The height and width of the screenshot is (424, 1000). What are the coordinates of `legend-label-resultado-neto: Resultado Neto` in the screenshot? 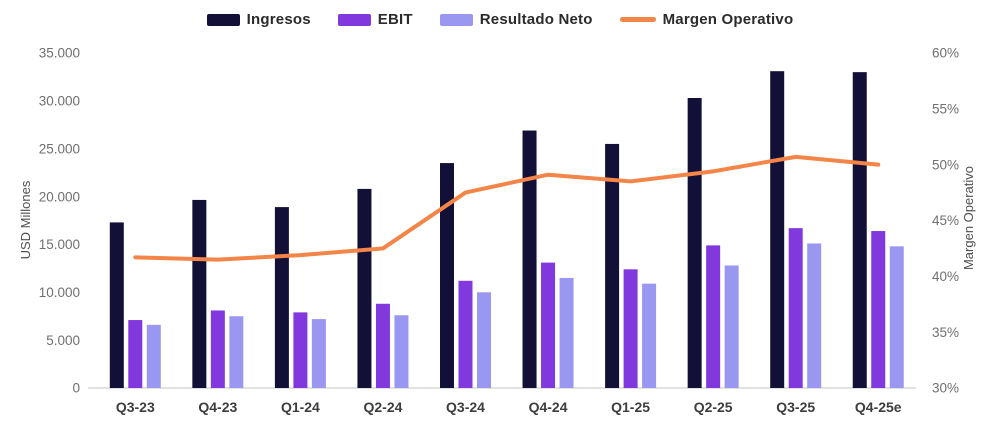 It's located at (536, 19).